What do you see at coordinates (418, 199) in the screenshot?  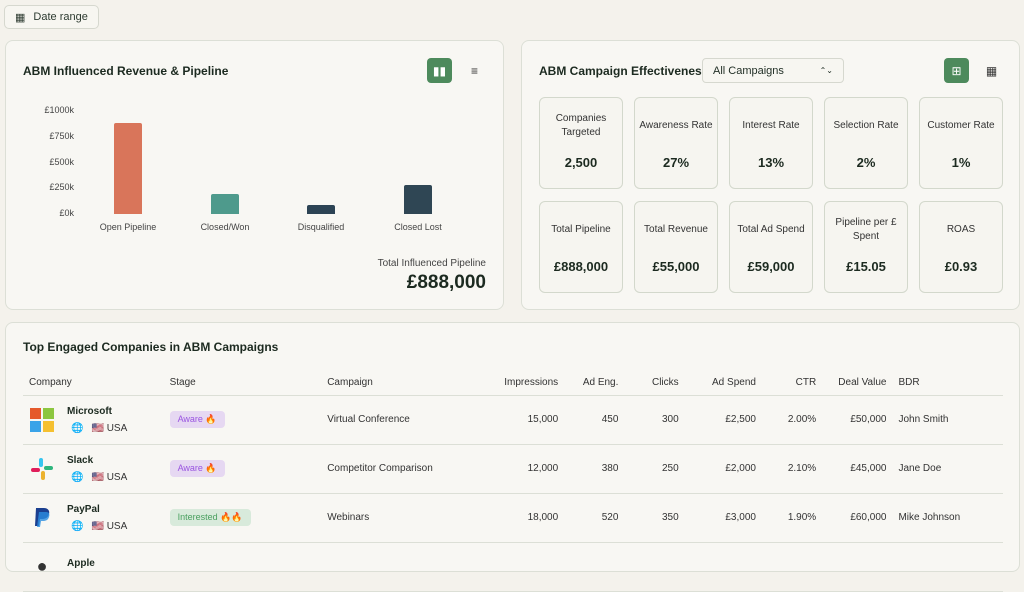 I see `bar-closed-lost` at bounding box center [418, 199].